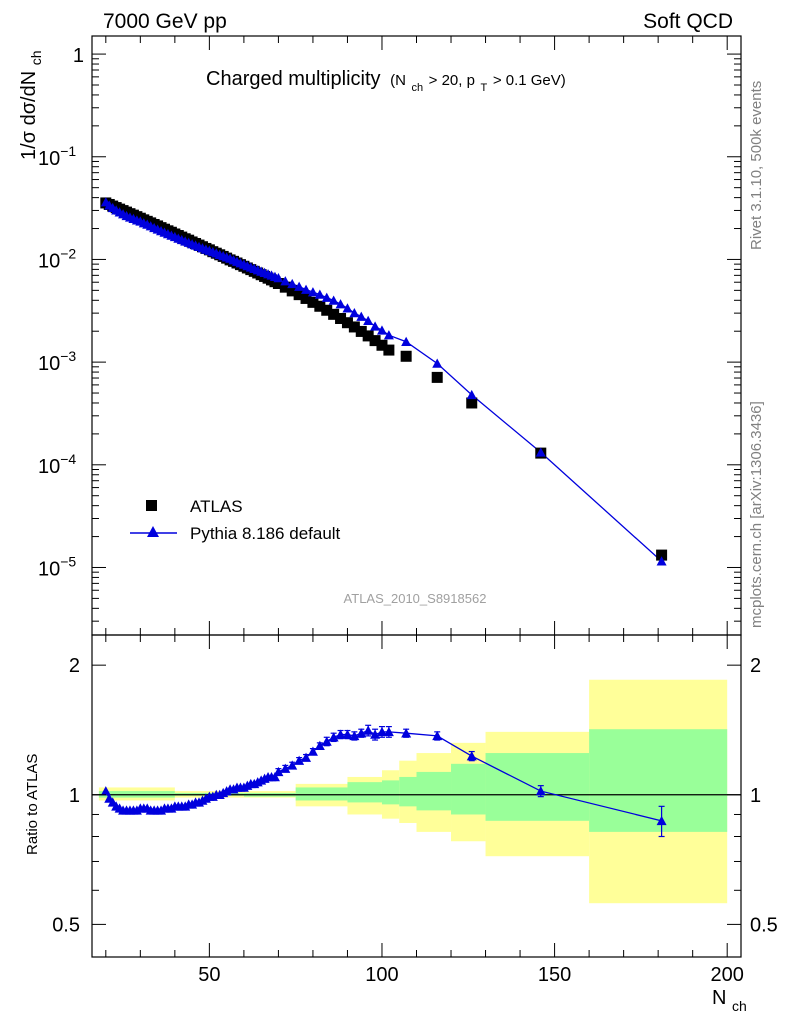 This screenshot has width=786, height=1024. What do you see at coordinates (57, 361) in the screenshot?
I see `y-tick-label: 10⁻³` at bounding box center [57, 361].